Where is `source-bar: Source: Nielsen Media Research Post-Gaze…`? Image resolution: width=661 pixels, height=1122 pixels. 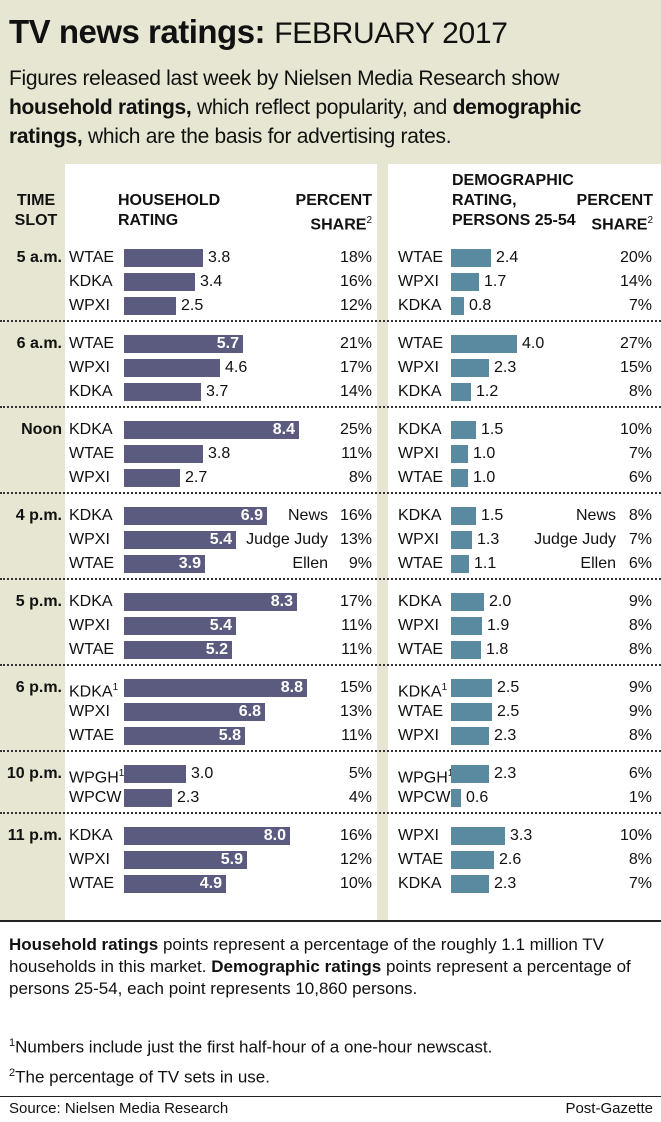 source-bar: Source: Nielsen Media Research Post-Gaze… is located at coordinates (330, 1109).